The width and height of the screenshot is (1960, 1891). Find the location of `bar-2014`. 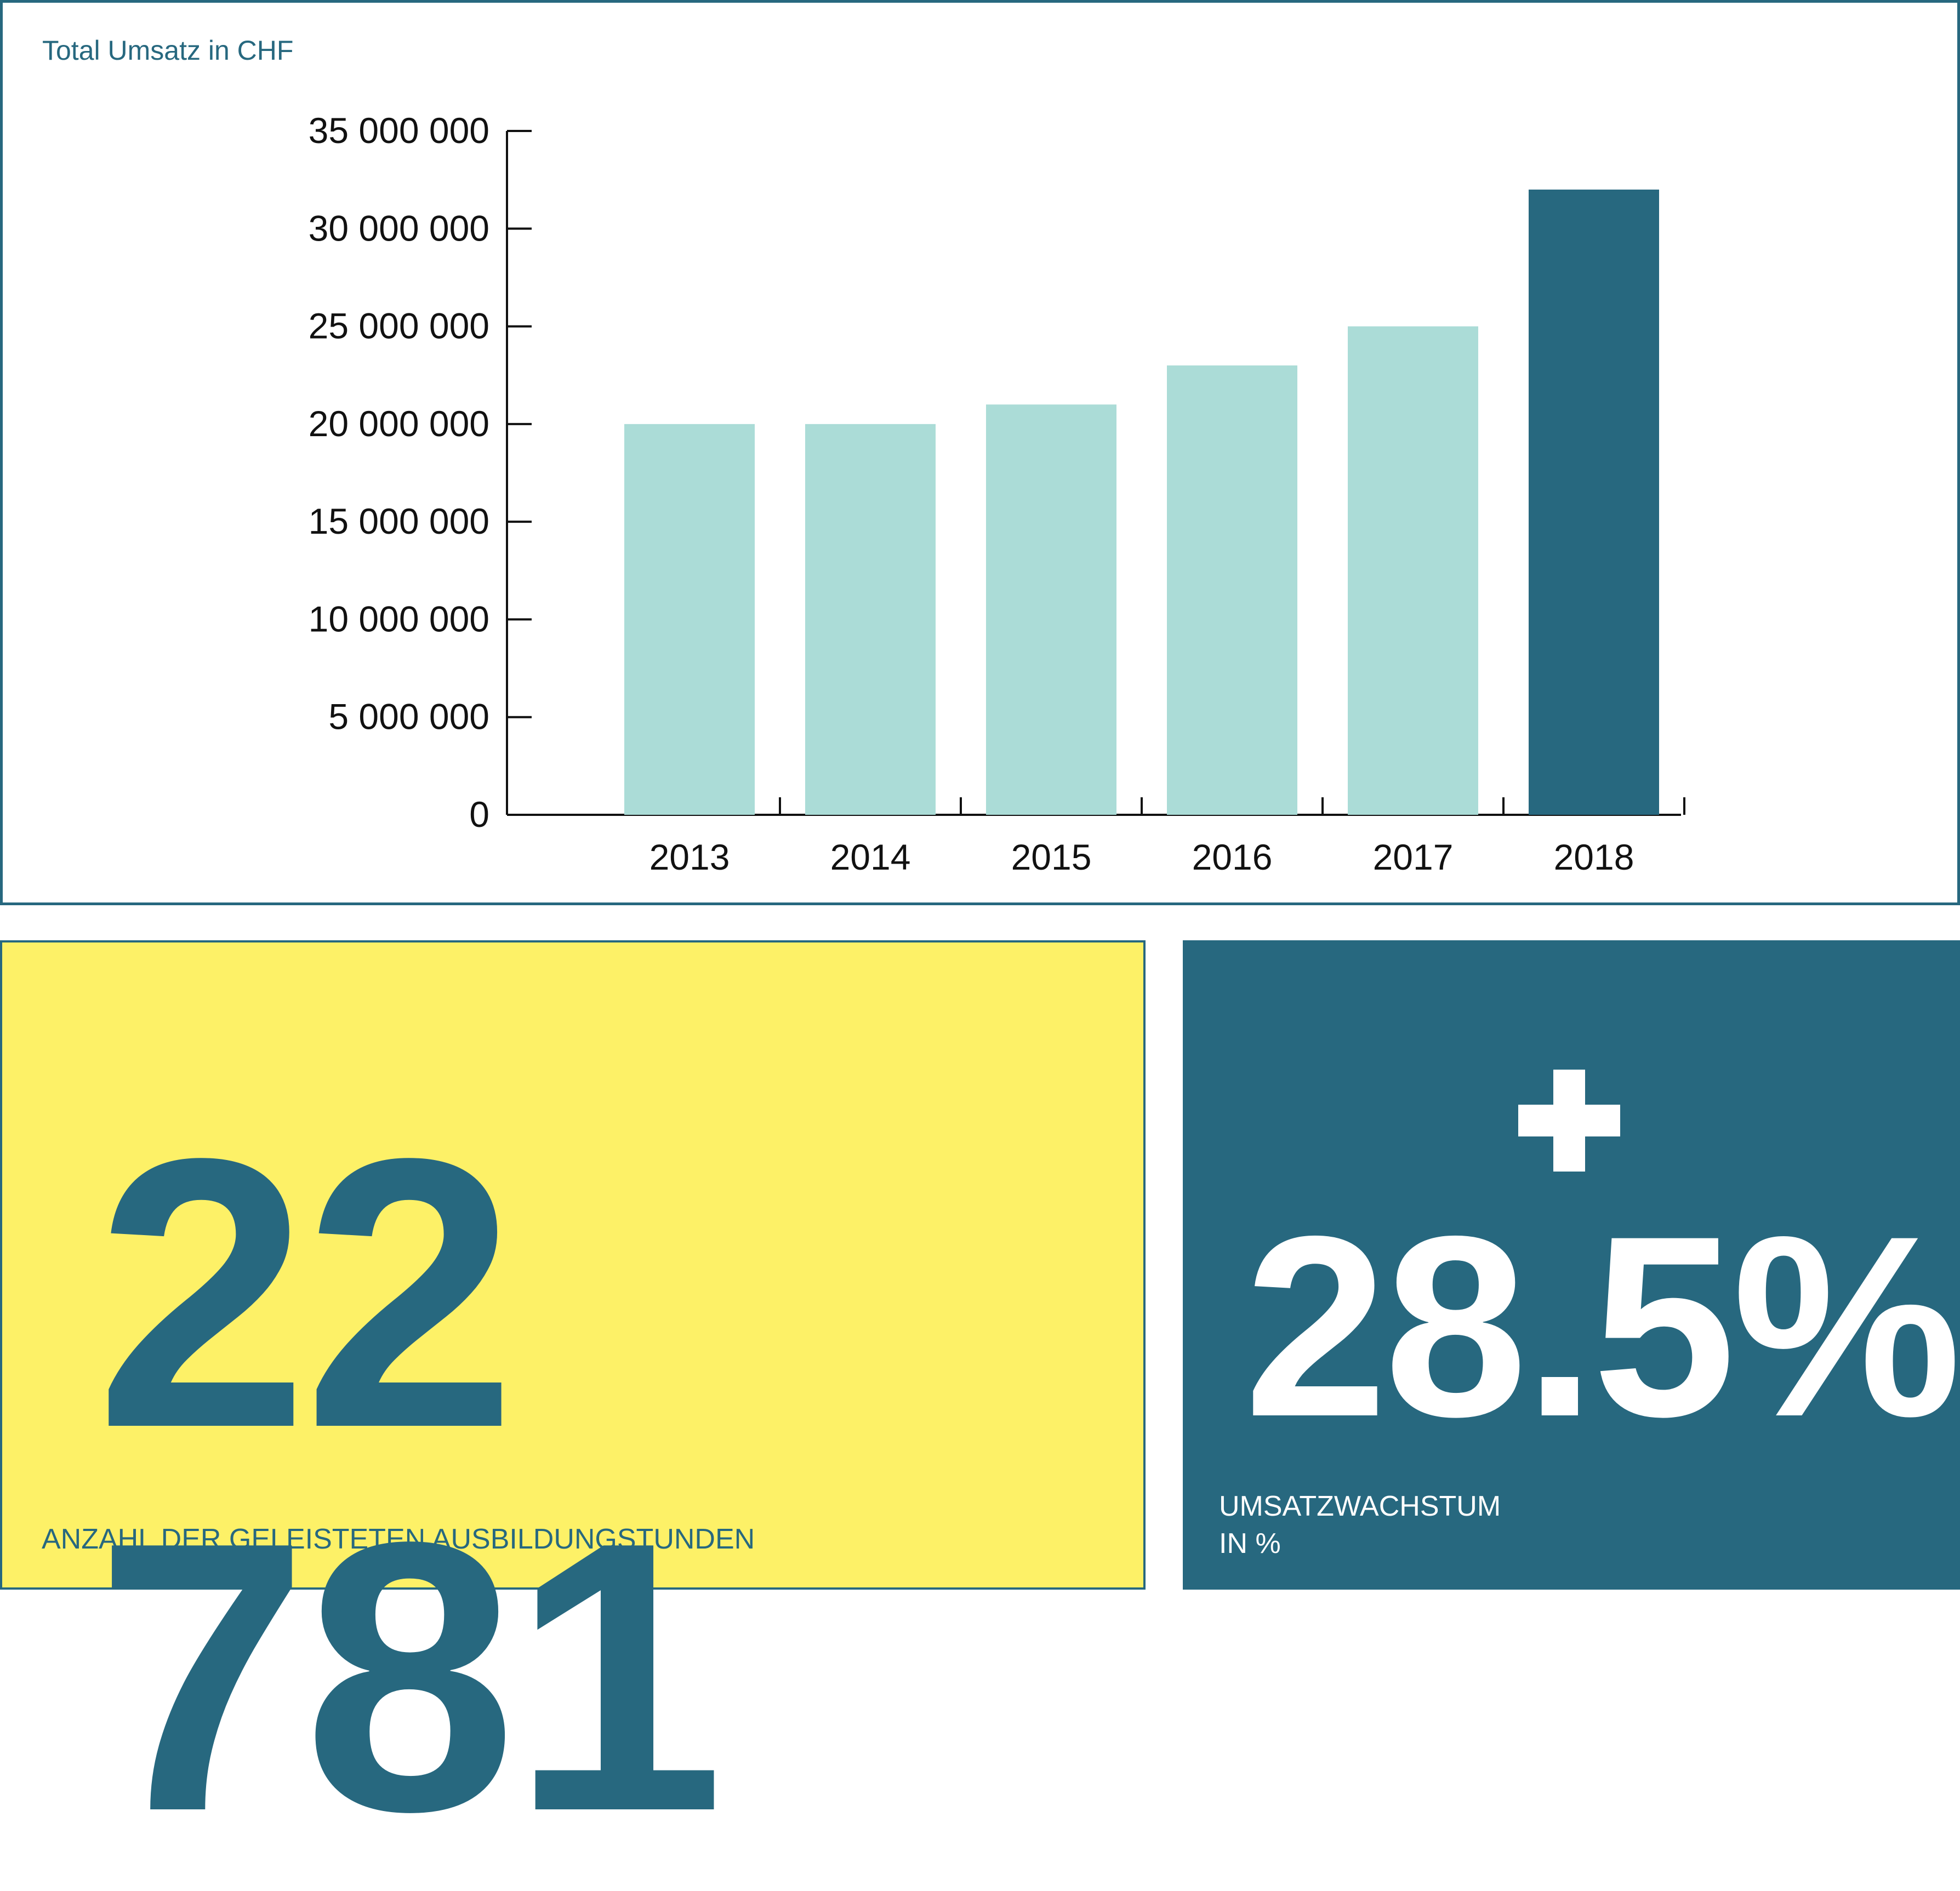

bar-2014 is located at coordinates (870, 619).